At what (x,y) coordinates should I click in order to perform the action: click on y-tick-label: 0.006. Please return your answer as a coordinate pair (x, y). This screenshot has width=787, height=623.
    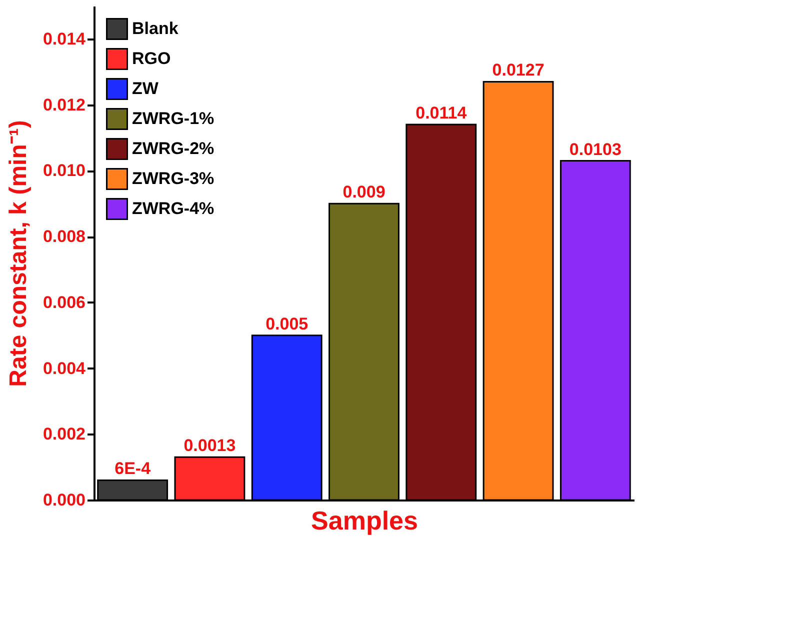
    Looking at the image, I should click on (64, 302).